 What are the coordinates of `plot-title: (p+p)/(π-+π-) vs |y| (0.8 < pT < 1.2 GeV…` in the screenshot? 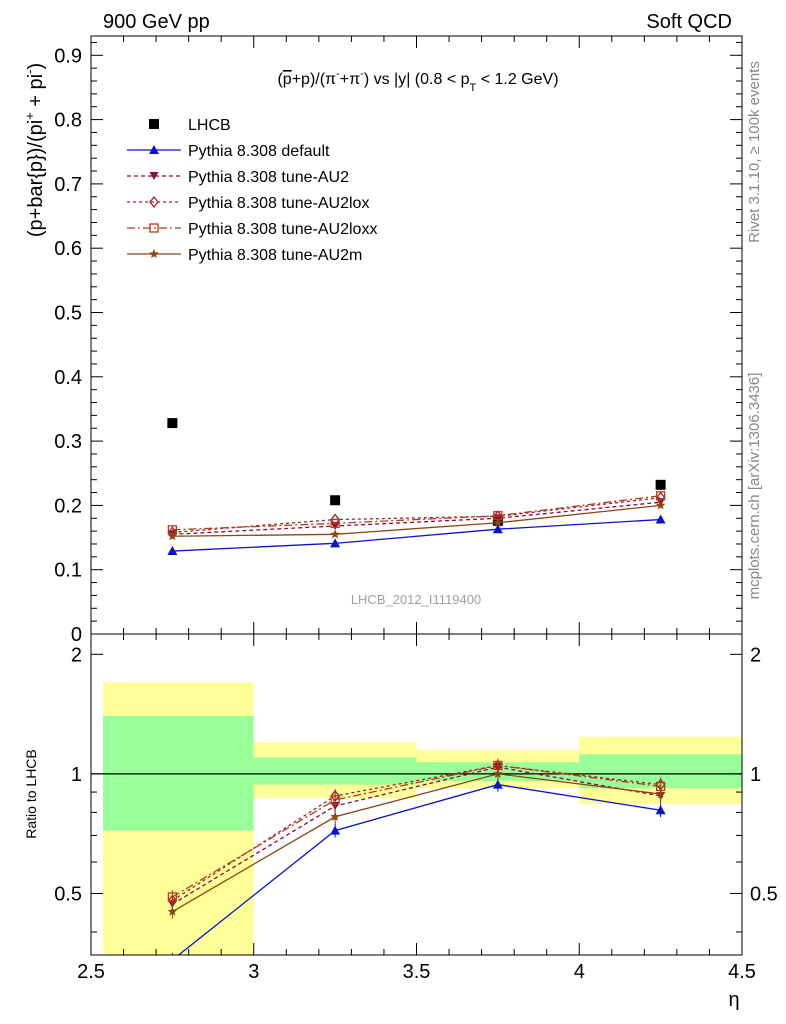 It's located at (417, 81).